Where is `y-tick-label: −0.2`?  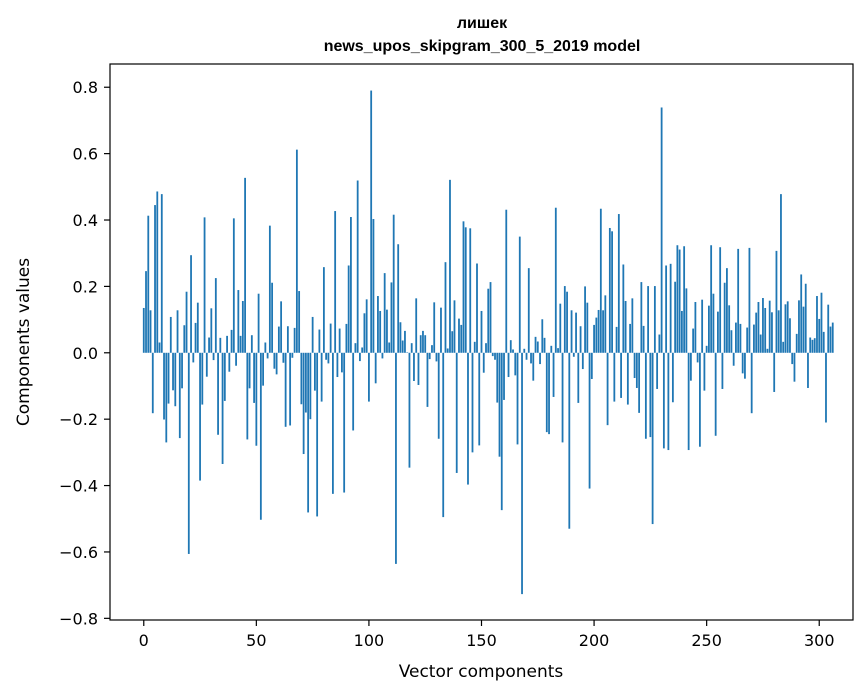
y-tick-label: −0.2 is located at coordinates (78, 419).